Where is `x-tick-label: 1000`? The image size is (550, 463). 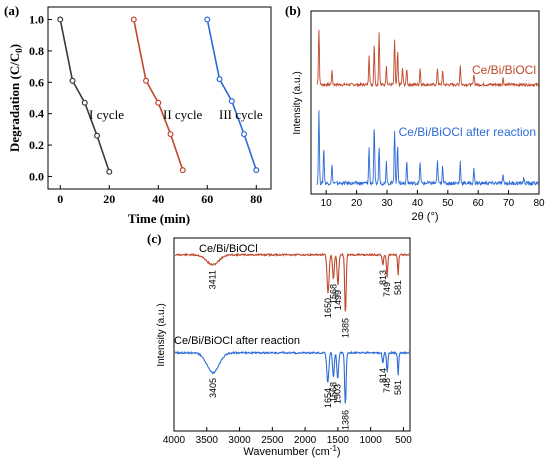 x-tick-label: 1000 is located at coordinates (371, 440).